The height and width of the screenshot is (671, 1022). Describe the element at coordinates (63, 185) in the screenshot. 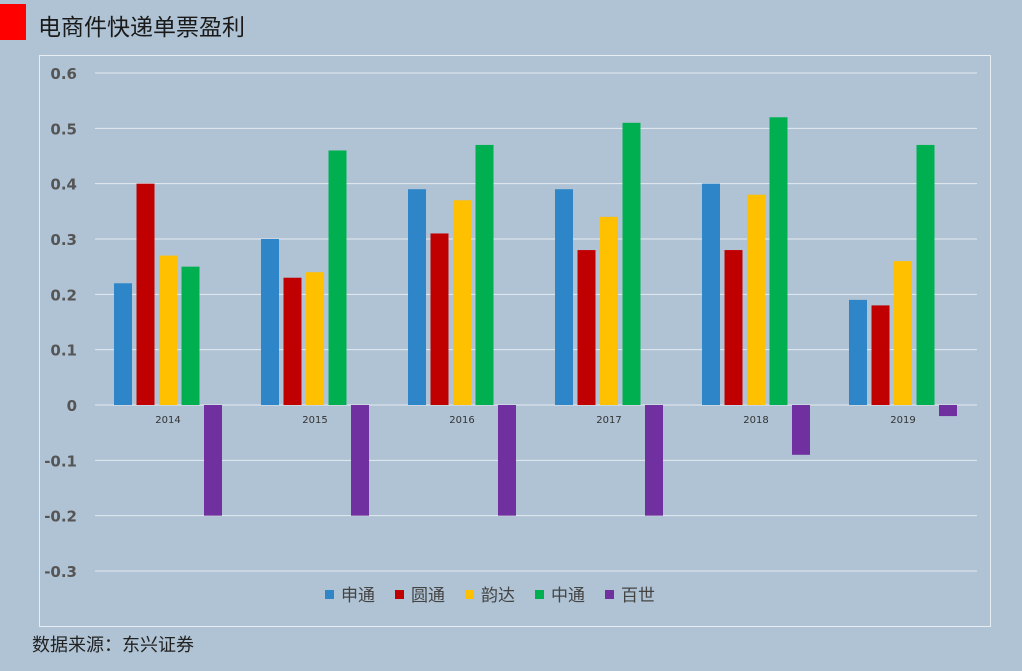

I see `y-tick-label: 0.4` at that location.